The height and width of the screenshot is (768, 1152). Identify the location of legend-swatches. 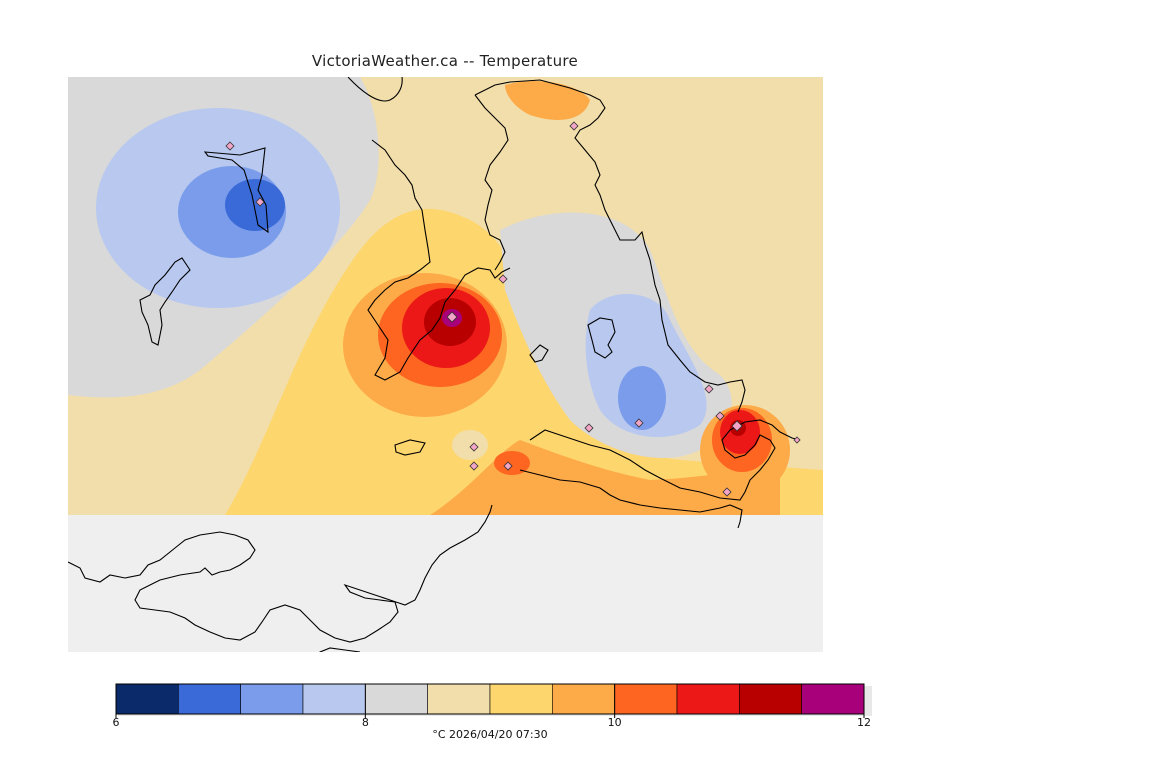
(490, 699).